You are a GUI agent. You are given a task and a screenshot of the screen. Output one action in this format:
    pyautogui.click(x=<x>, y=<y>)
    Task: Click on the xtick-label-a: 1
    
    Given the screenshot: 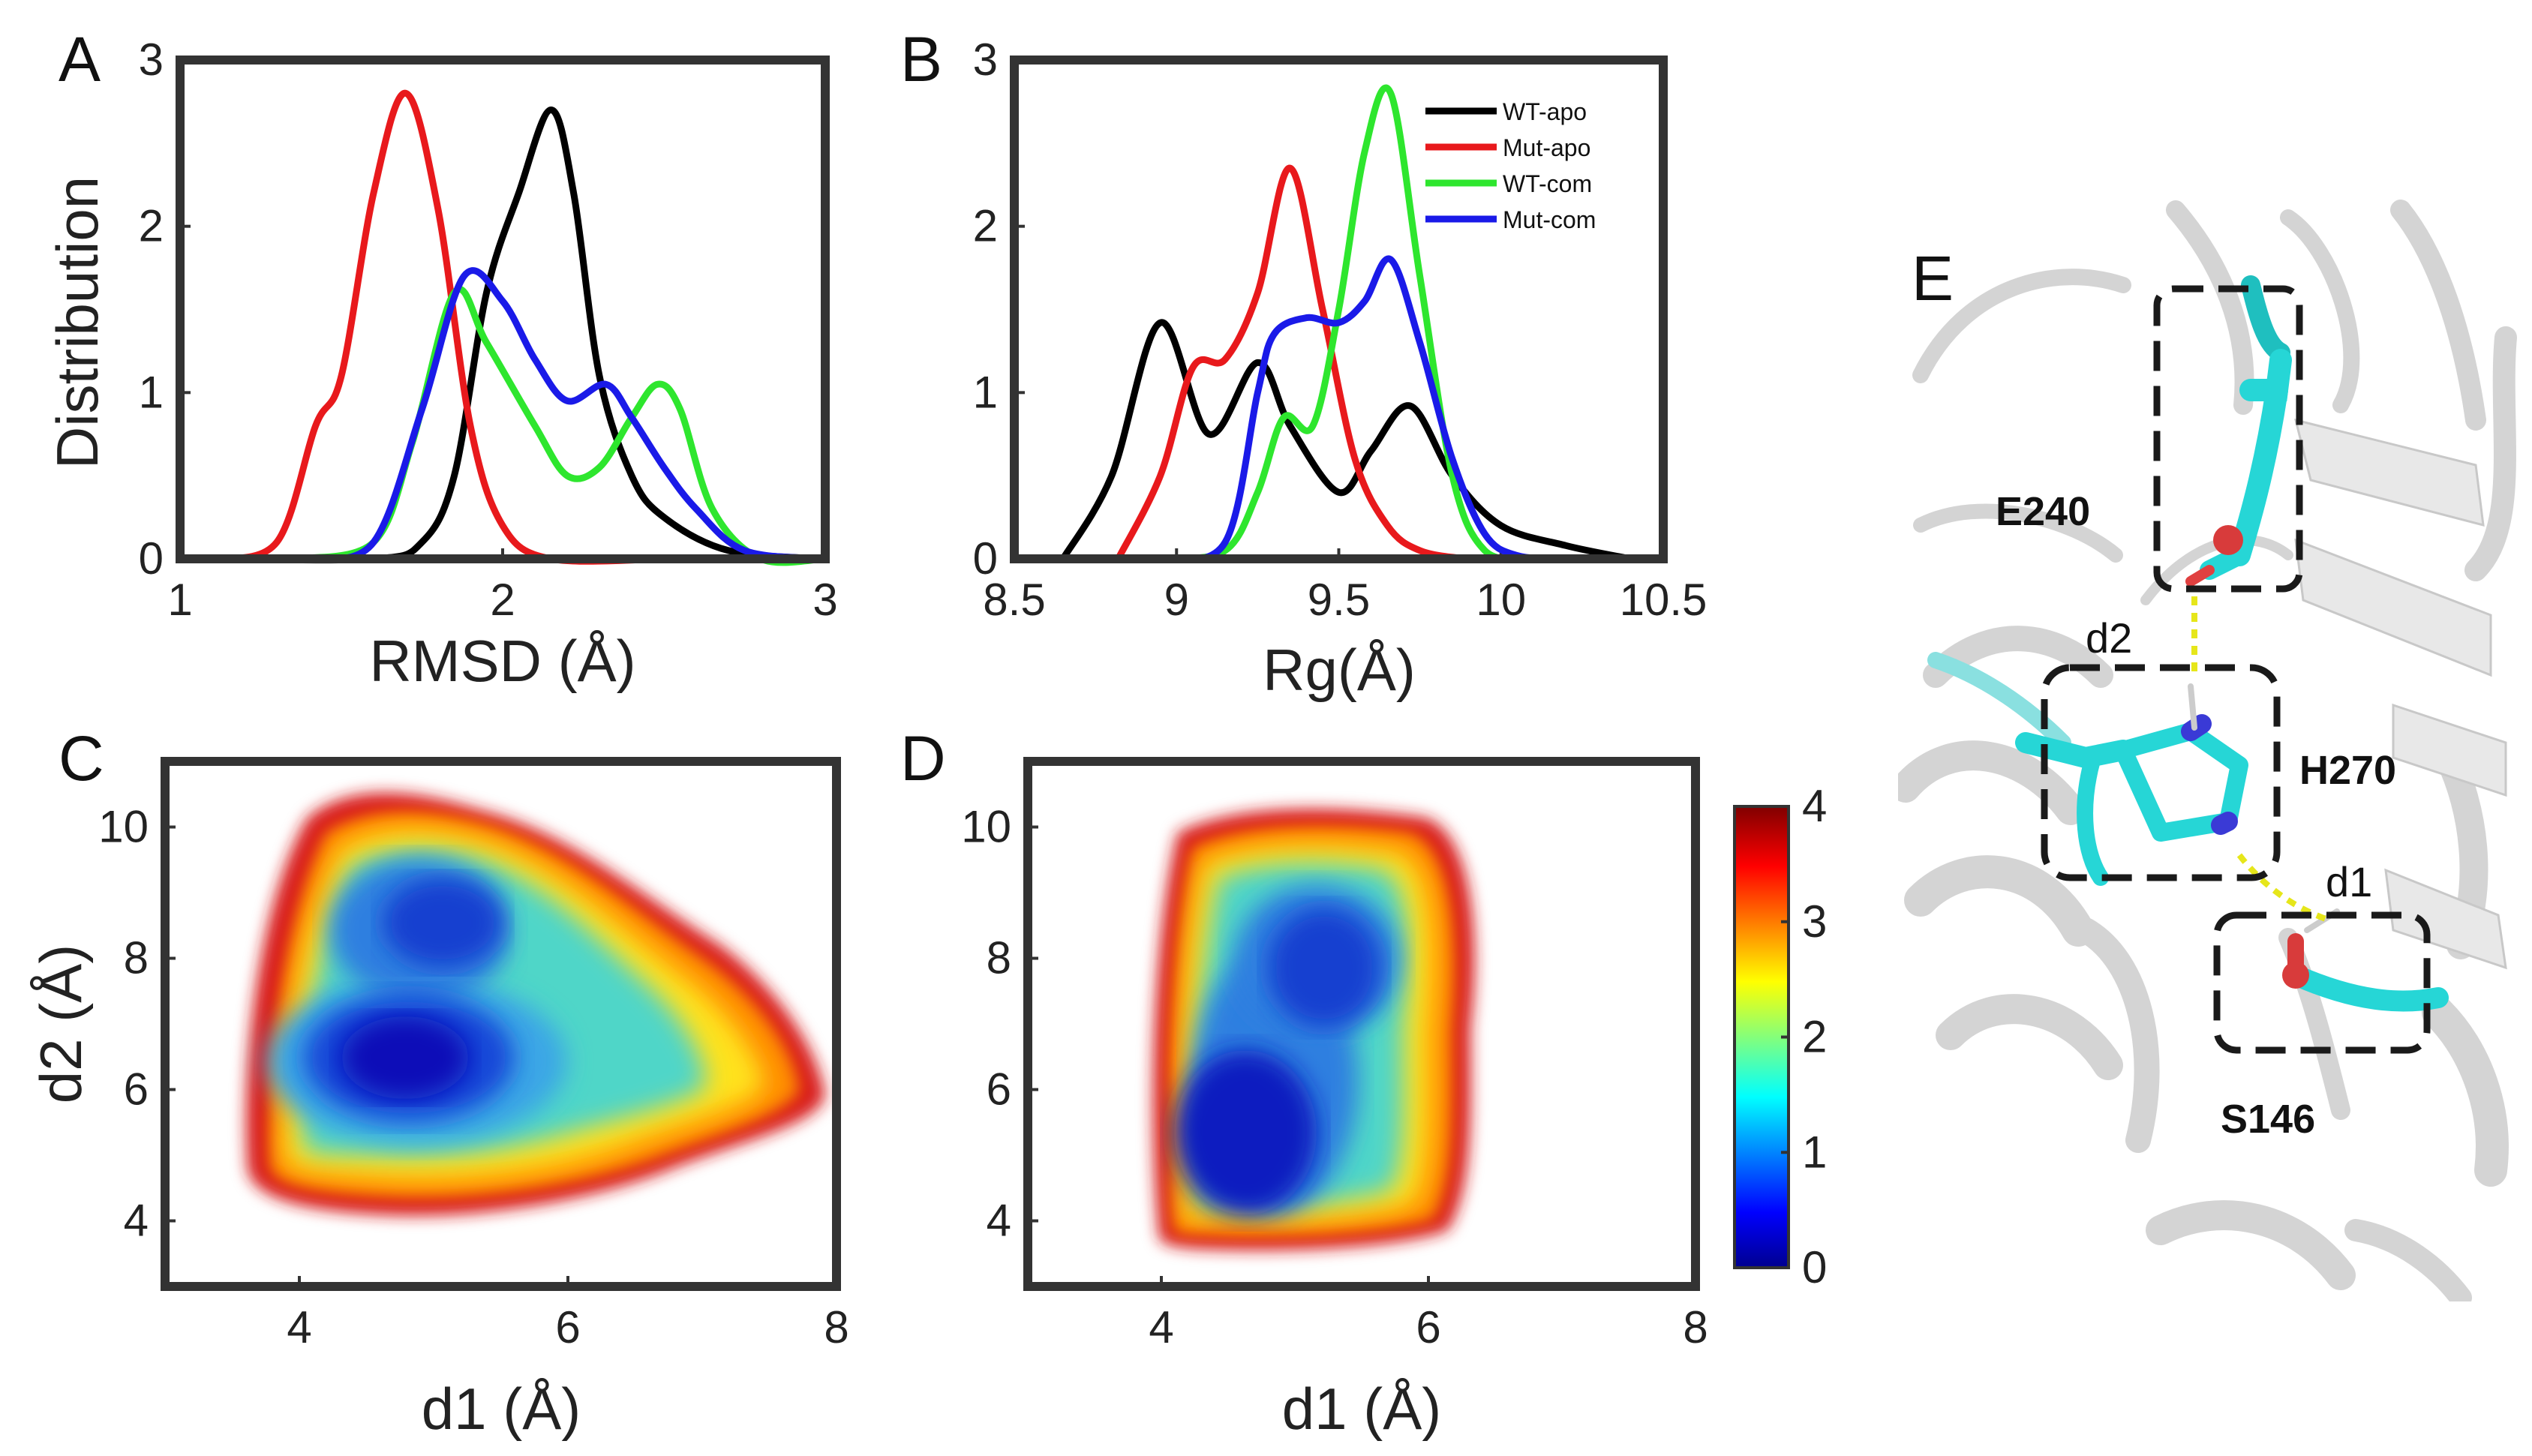 What is the action you would take?
    pyautogui.click(x=179, y=600)
    